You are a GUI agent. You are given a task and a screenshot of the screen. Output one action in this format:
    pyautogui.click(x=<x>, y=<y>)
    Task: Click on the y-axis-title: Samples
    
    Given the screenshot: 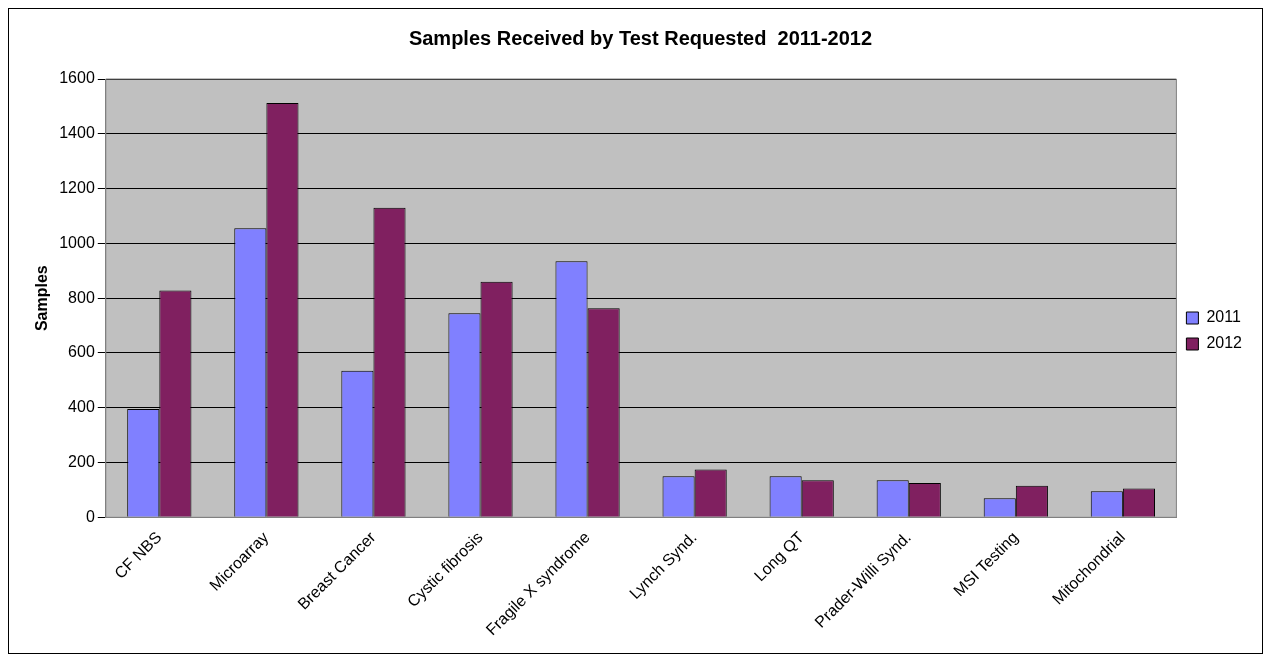 What is the action you would take?
    pyautogui.click(x=42, y=298)
    